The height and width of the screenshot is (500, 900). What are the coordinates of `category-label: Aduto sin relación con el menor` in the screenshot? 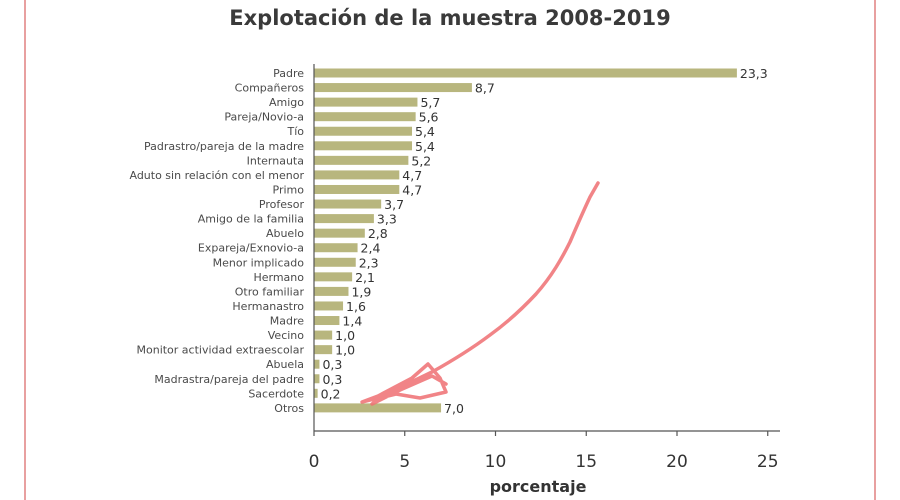 It's located at (216, 175).